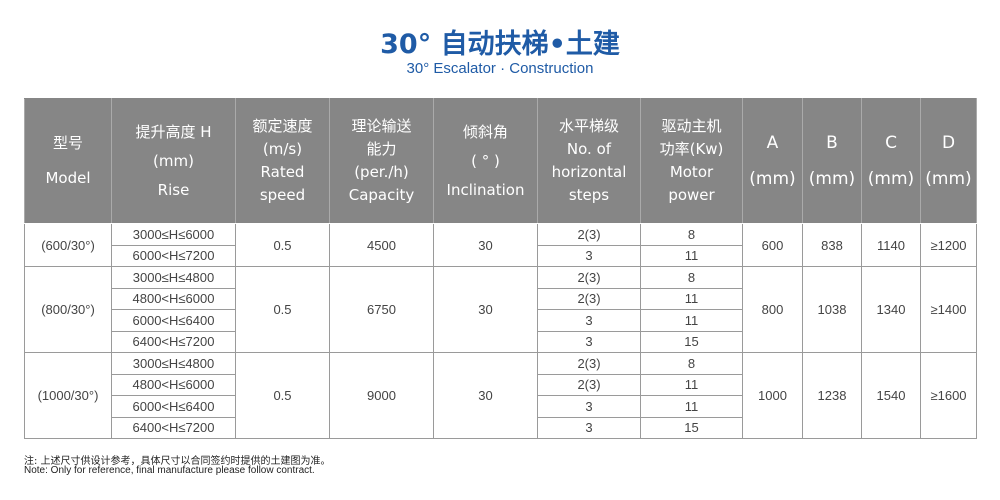 The image size is (1000, 500). I want to click on a-cell: 600, so click(772, 245).